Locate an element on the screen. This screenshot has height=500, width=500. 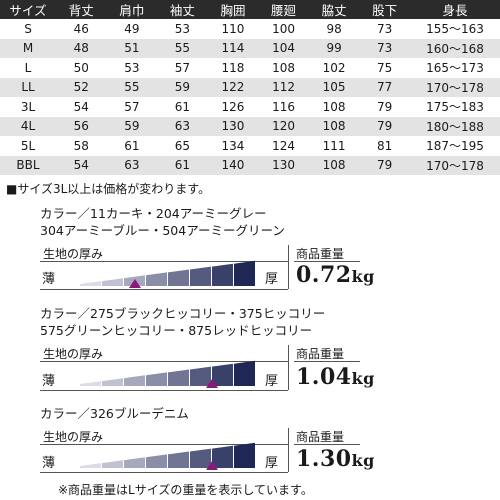
table-cell: 160〜168 is located at coordinates (455, 48).